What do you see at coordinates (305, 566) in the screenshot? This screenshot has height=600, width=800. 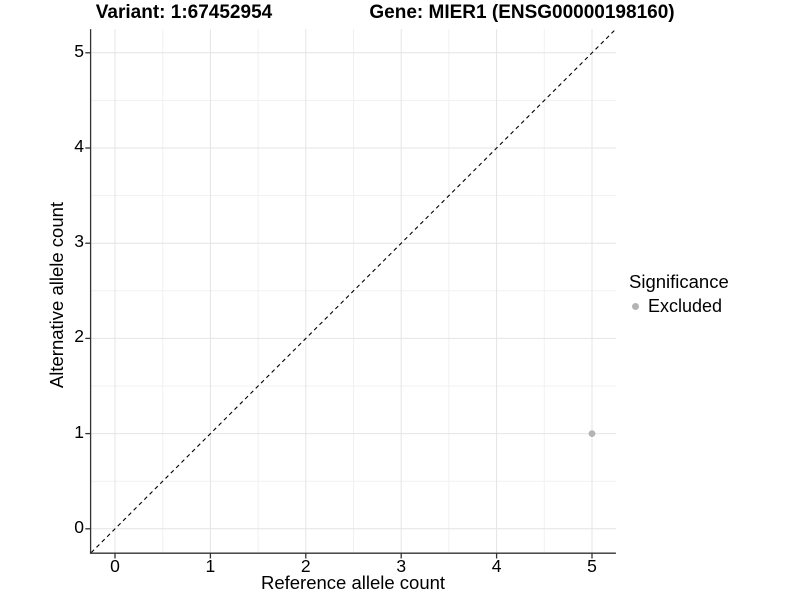 I see `x-tick-label: 2` at bounding box center [305, 566].